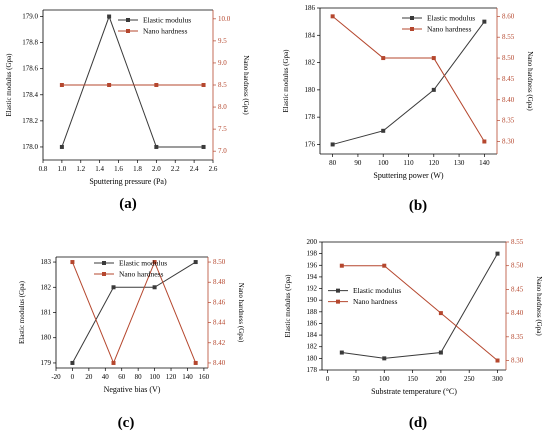 This screenshot has width=550, height=440. What do you see at coordinates (99, 169) in the screenshot?
I see `x-tick-label: 1.4` at bounding box center [99, 169].